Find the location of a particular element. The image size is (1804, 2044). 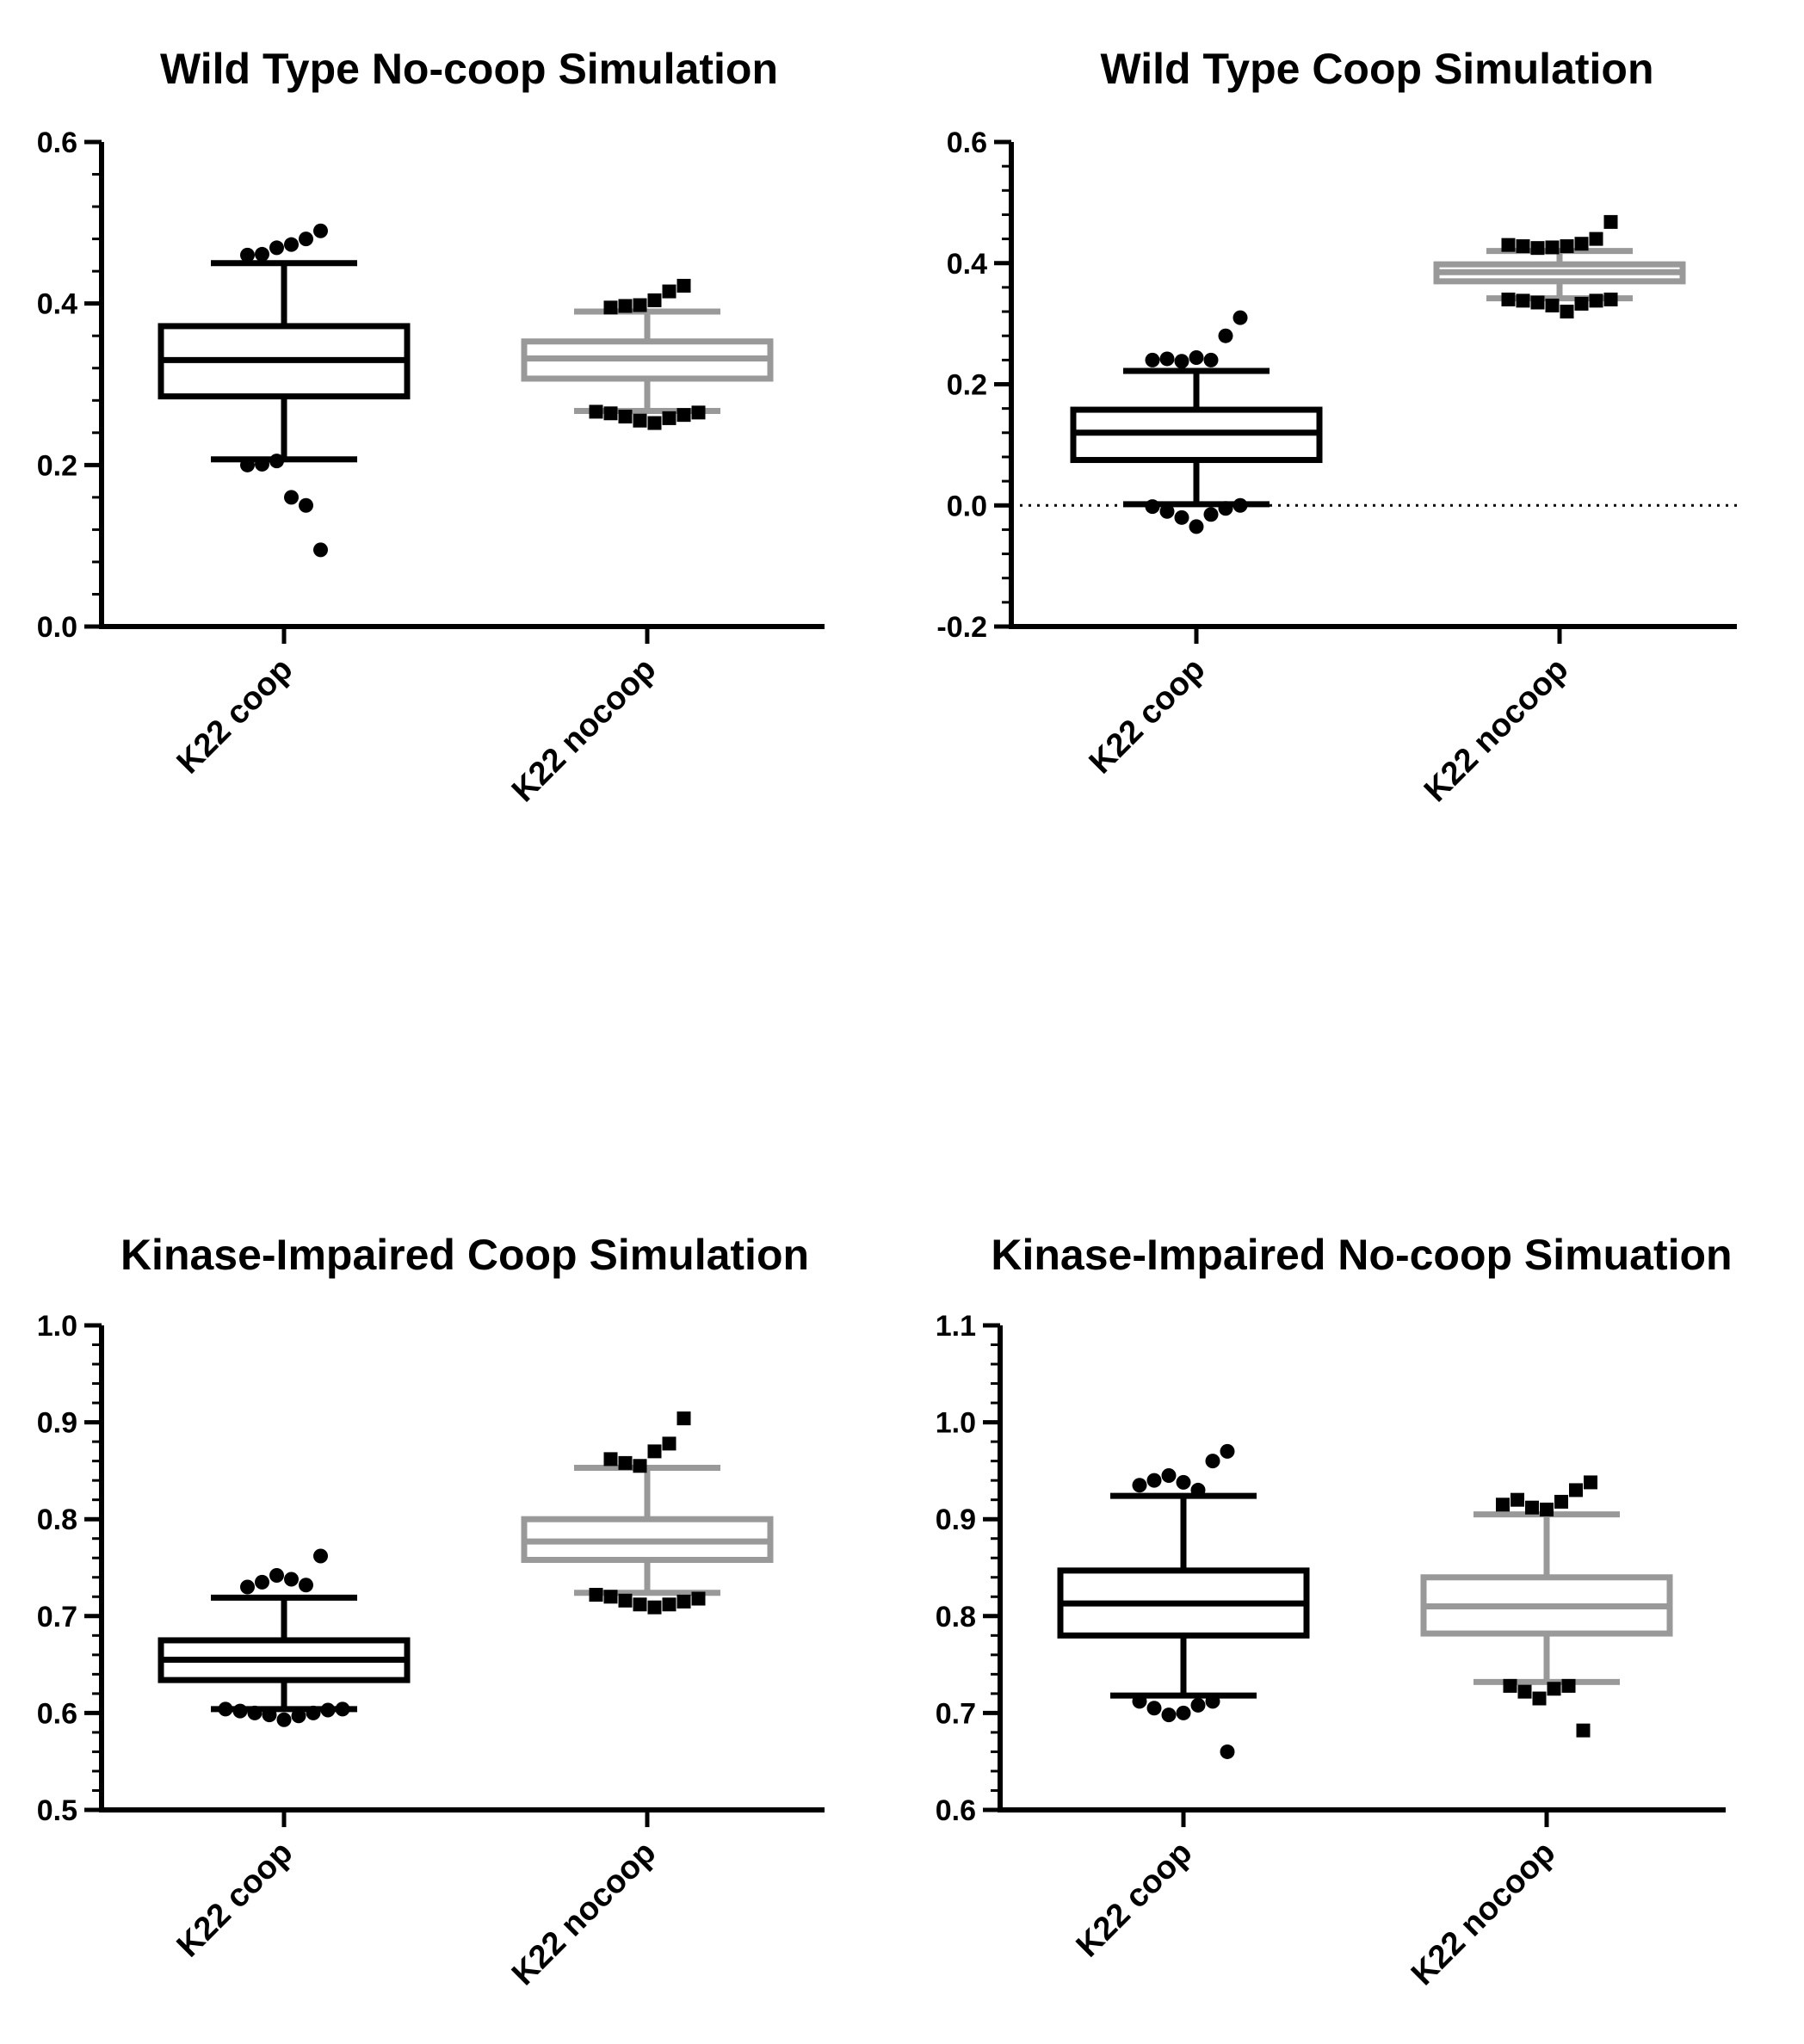

y-tick-label: 0.7 is located at coordinates (956, 1713).